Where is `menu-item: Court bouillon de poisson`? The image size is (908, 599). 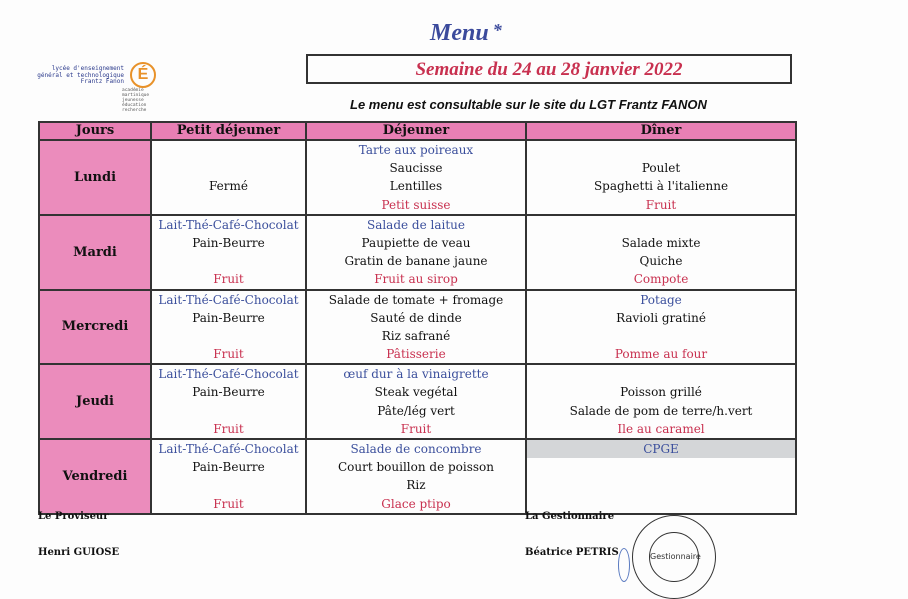
menu-item: Court bouillon de poisson is located at coordinates (416, 467).